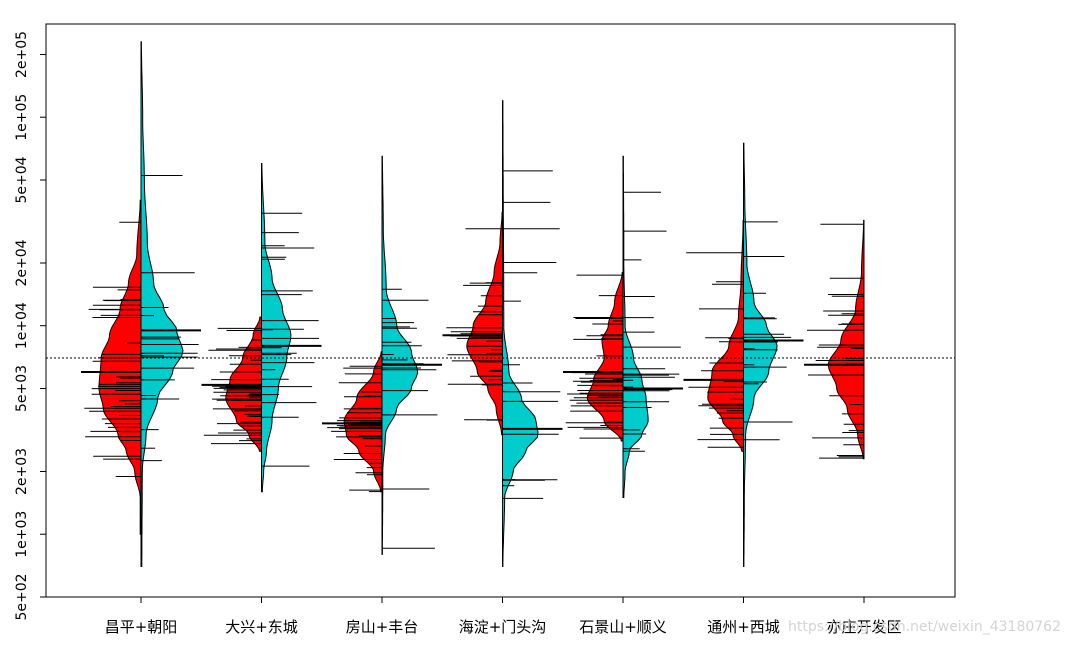  What do you see at coordinates (924, 627) in the screenshot?
I see `watermark: https://blog.csdn.net/weixin_43180762` at bounding box center [924, 627].